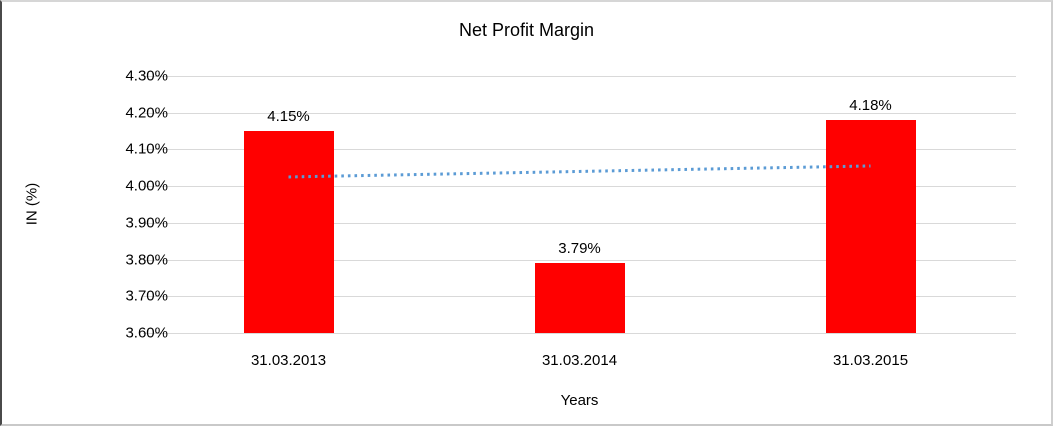 This screenshot has width=1053, height=426. What do you see at coordinates (288, 117) in the screenshot?
I see `data-label: 4.15%` at bounding box center [288, 117].